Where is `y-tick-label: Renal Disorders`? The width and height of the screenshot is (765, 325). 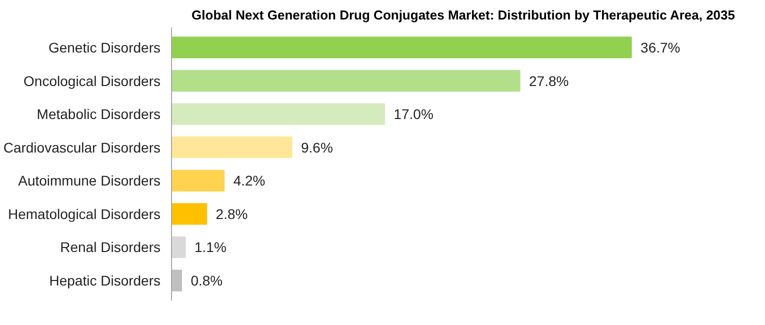
y-tick-label: Renal Disorders is located at coordinates (110, 247).